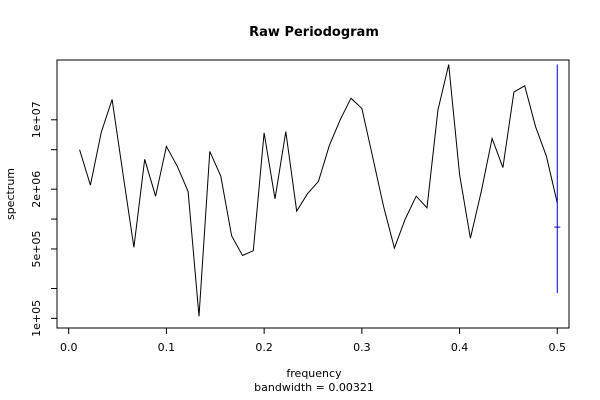 Image resolution: width=600 pixels, height=400 pixels. What do you see at coordinates (314, 387) in the screenshot?
I see `x-axis-sublabel: bandwidth = 0.00321` at bounding box center [314, 387].